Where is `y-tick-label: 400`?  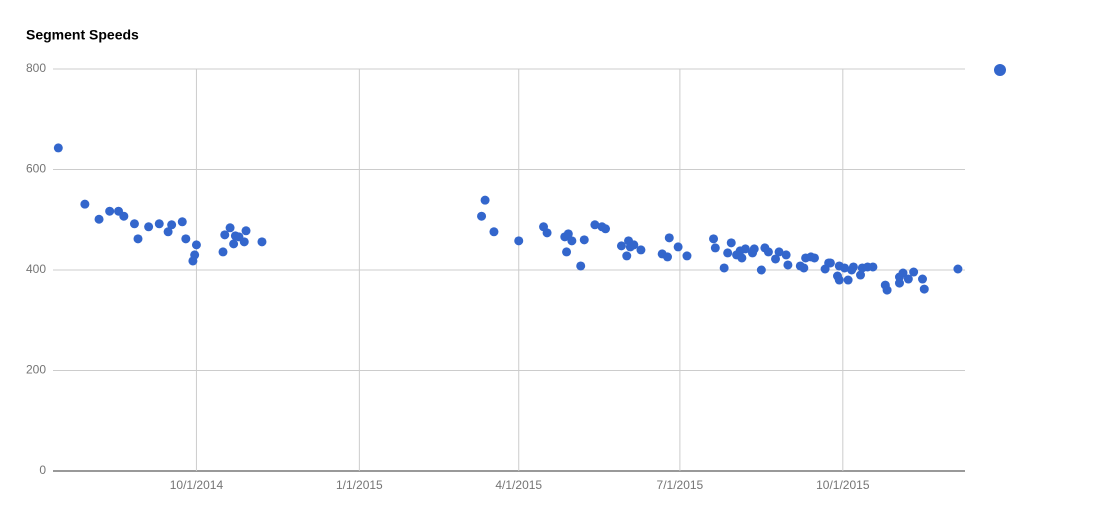 y-tick-label: 400 is located at coordinates (36, 269).